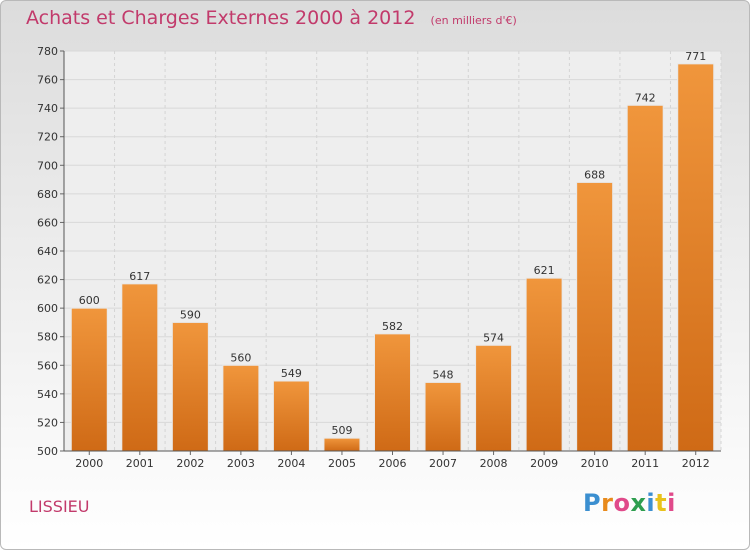 This screenshot has width=750, height=550. Describe the element at coordinates (47, 165) in the screenshot. I see `y-tick-label: 700` at that location.